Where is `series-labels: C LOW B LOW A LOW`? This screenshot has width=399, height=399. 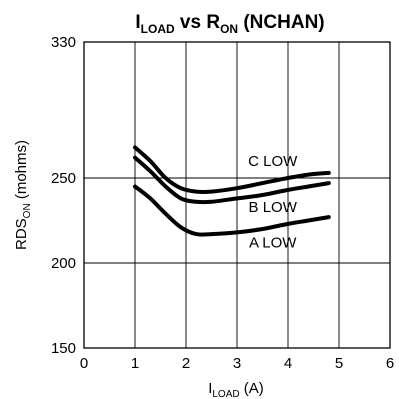 series-labels: C LOW B LOW A LOW is located at coordinates (273, 202).